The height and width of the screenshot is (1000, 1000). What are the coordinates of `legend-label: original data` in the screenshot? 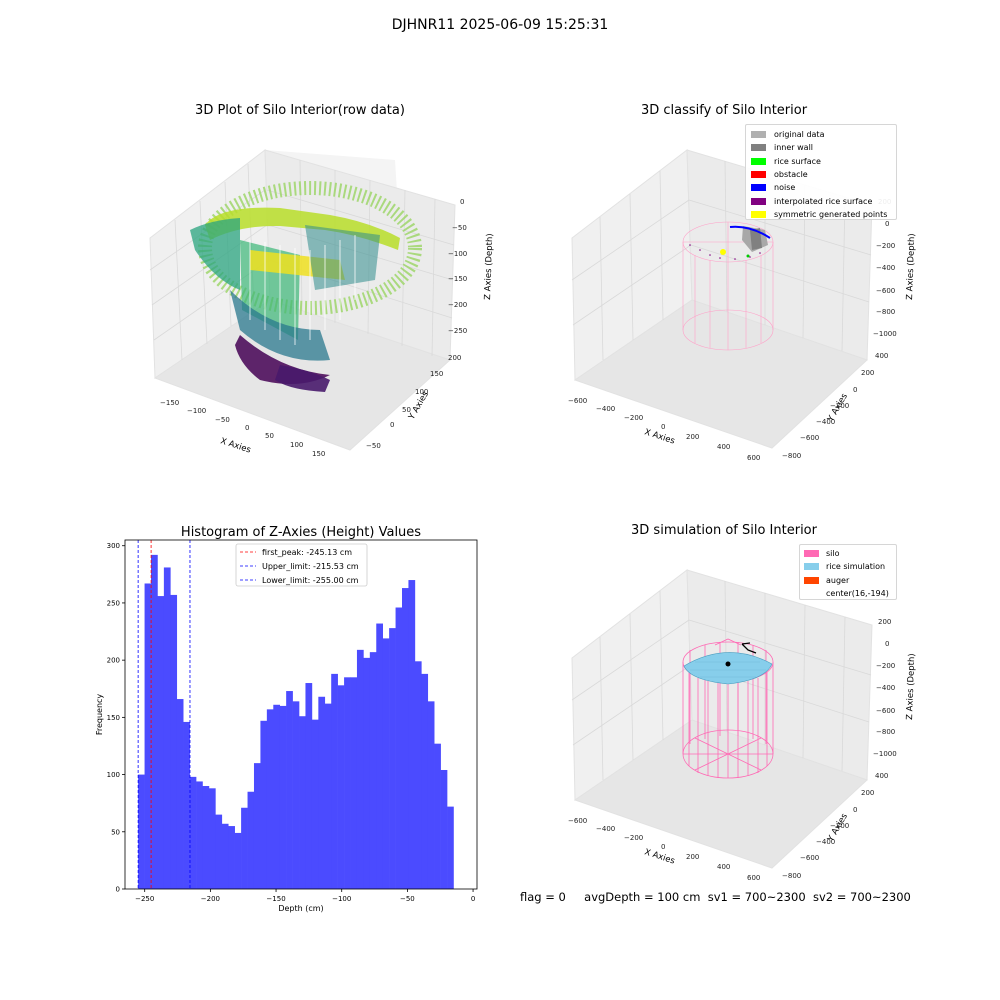 It's located at (799, 135).